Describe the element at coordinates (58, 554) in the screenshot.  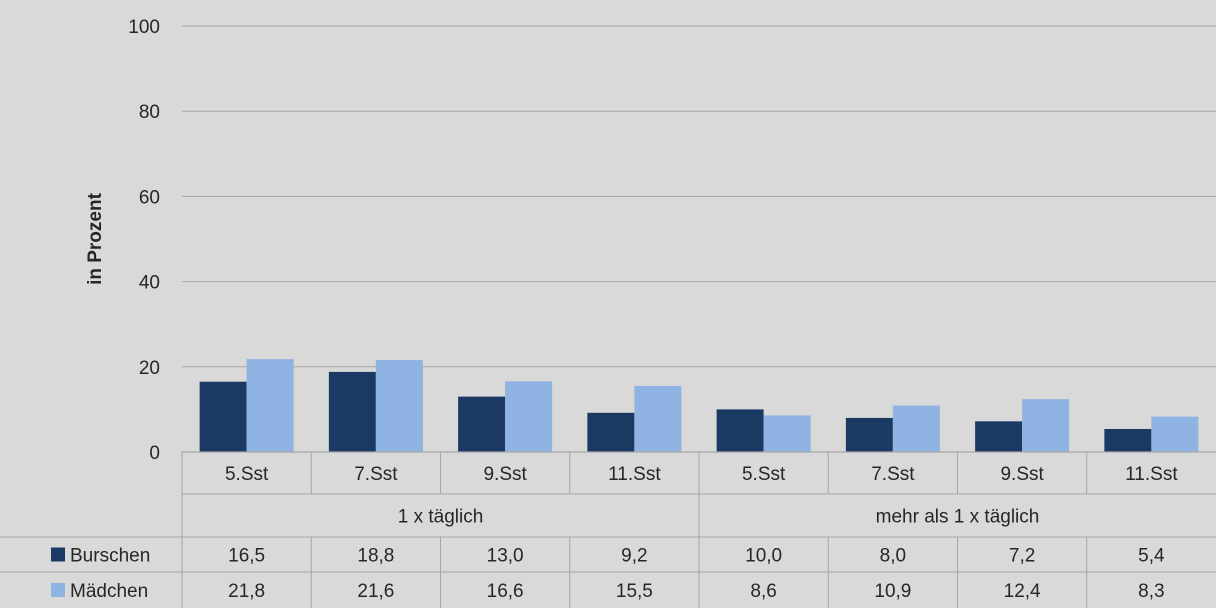
I see `legend-swatch-burschen` at that location.